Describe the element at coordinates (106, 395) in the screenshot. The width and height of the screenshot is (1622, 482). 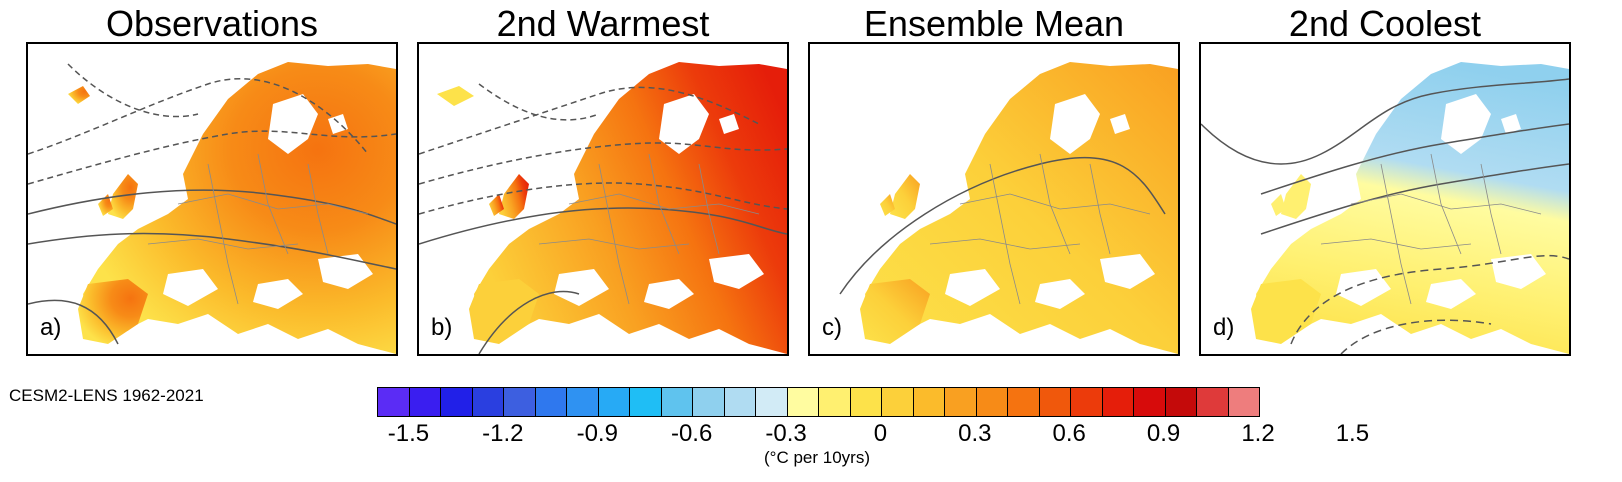
I see `source-label: CESM2-LENS 1962-2021` at that location.